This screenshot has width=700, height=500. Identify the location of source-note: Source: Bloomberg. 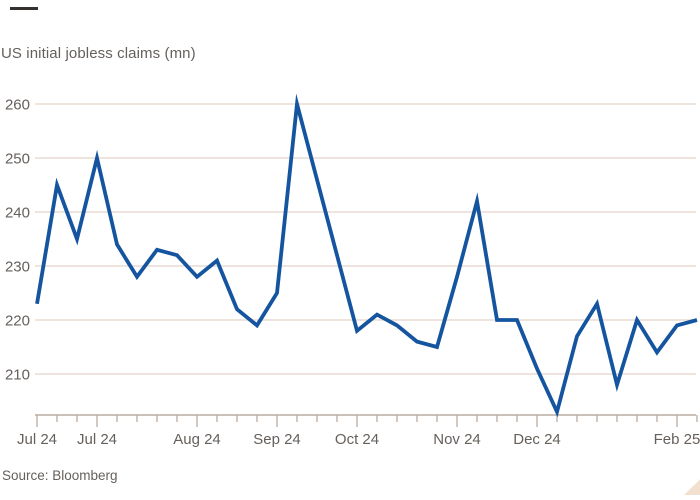
(60, 475).